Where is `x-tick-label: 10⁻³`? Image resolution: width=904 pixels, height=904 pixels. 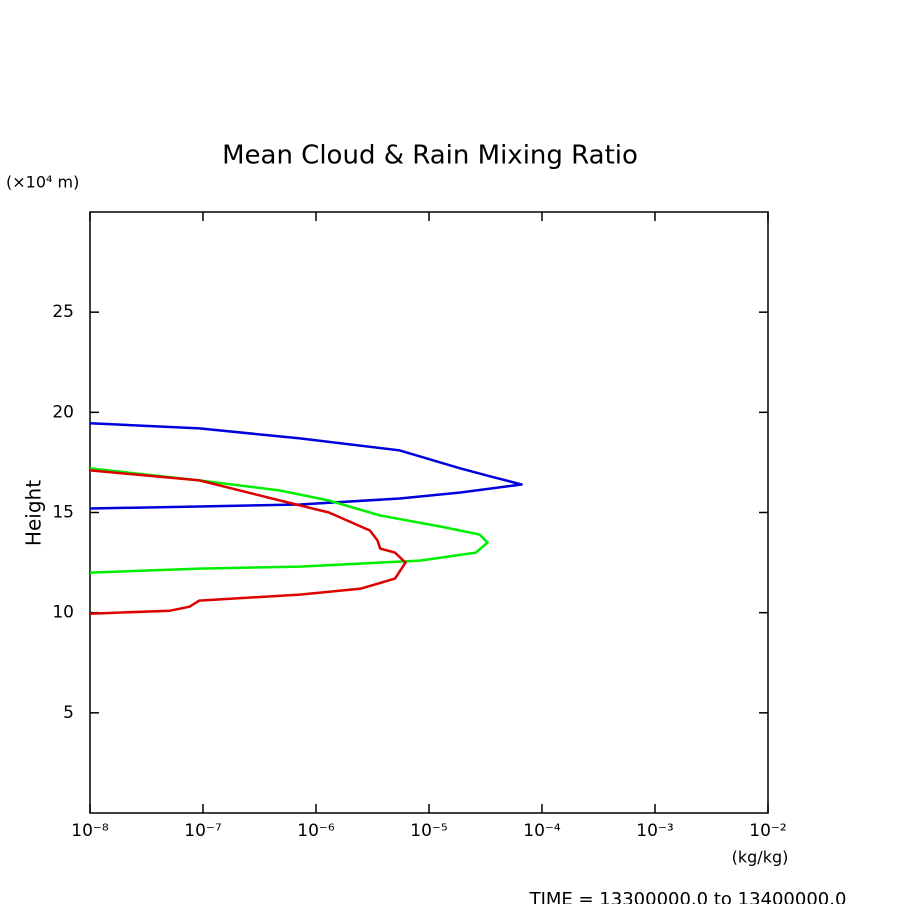
x-tick-label: 10⁻³ is located at coordinates (654, 831).